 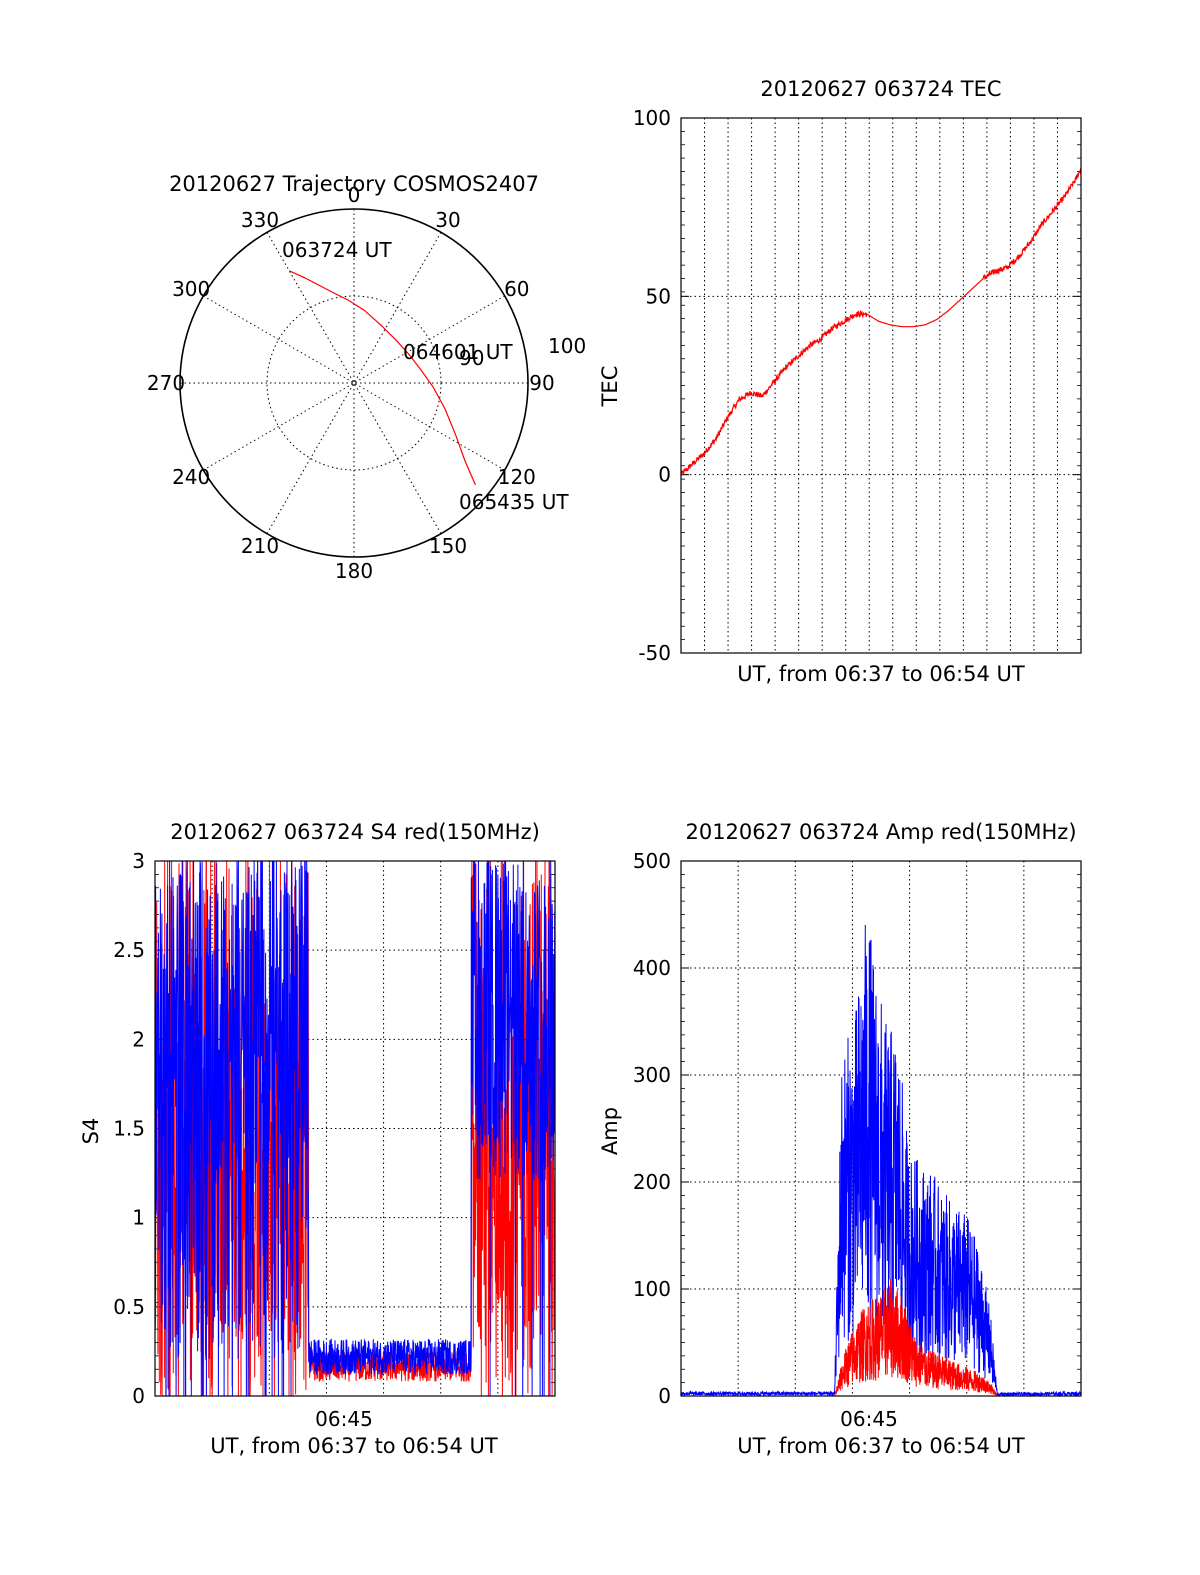 I want to click on y-tick-label: 50, so click(x=658, y=296).